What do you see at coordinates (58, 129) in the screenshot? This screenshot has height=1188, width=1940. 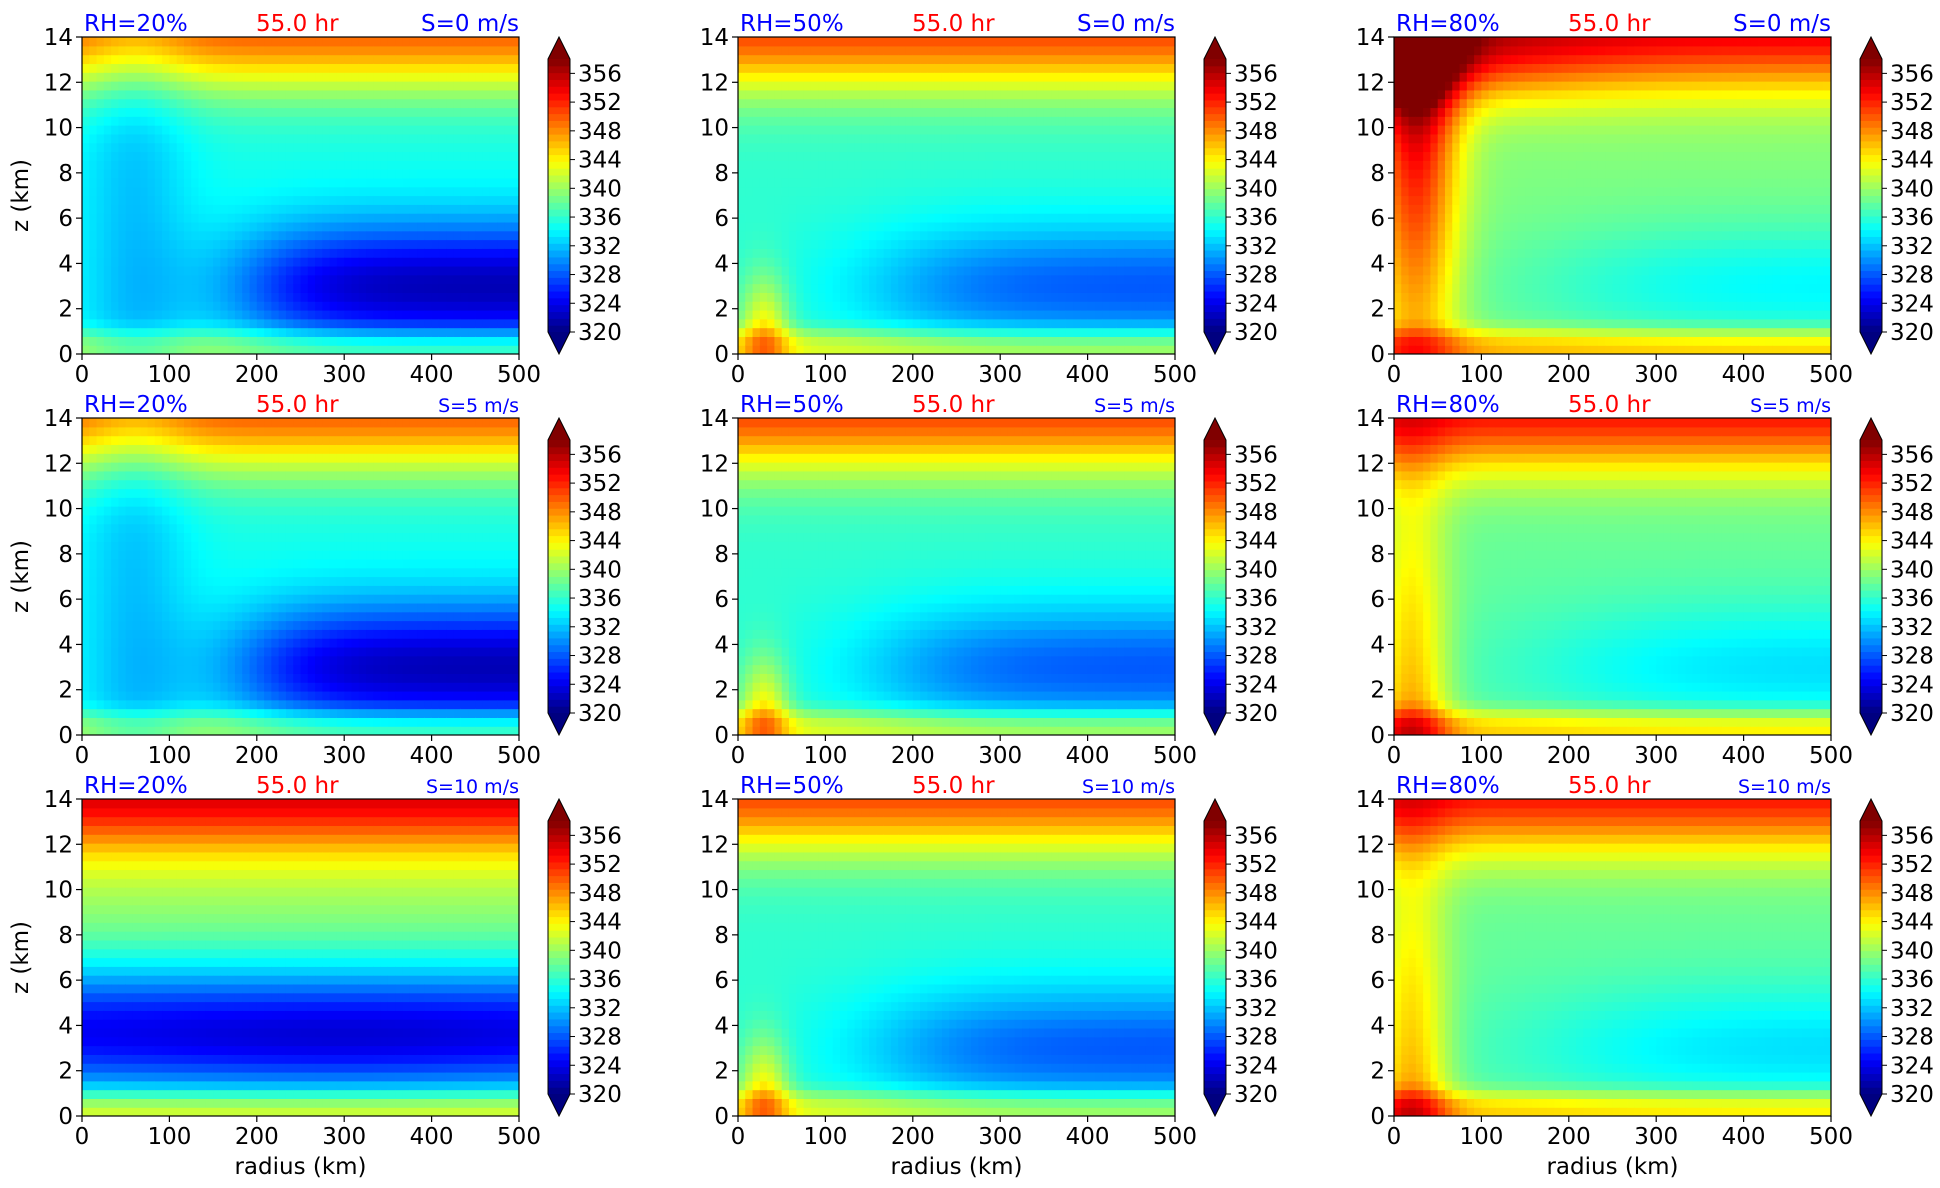 I see `y-tick-label: 10` at bounding box center [58, 129].